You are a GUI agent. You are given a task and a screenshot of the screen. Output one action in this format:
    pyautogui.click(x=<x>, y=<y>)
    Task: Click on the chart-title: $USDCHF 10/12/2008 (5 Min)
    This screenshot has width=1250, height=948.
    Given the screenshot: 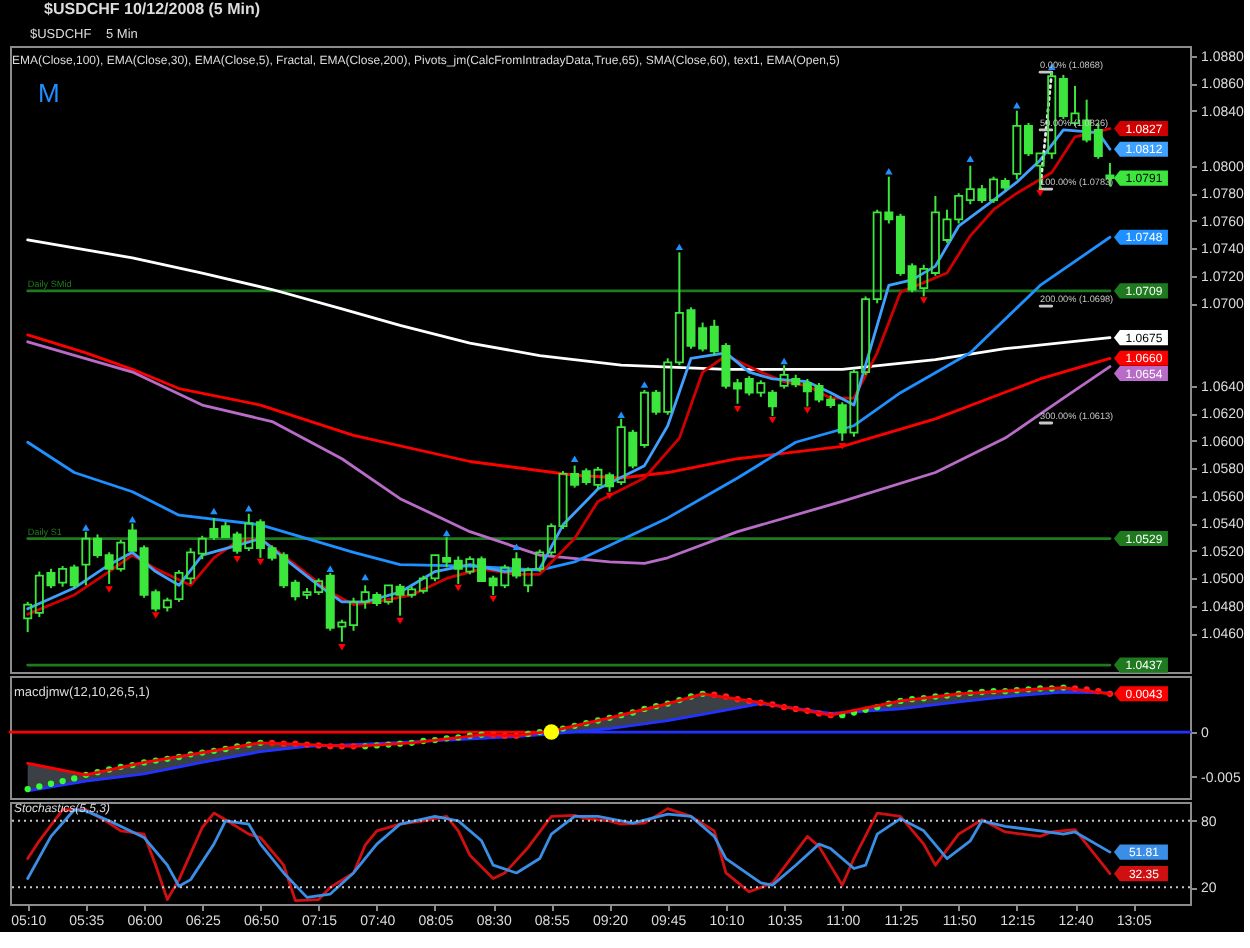 What is the action you would take?
    pyautogui.click(x=152, y=9)
    